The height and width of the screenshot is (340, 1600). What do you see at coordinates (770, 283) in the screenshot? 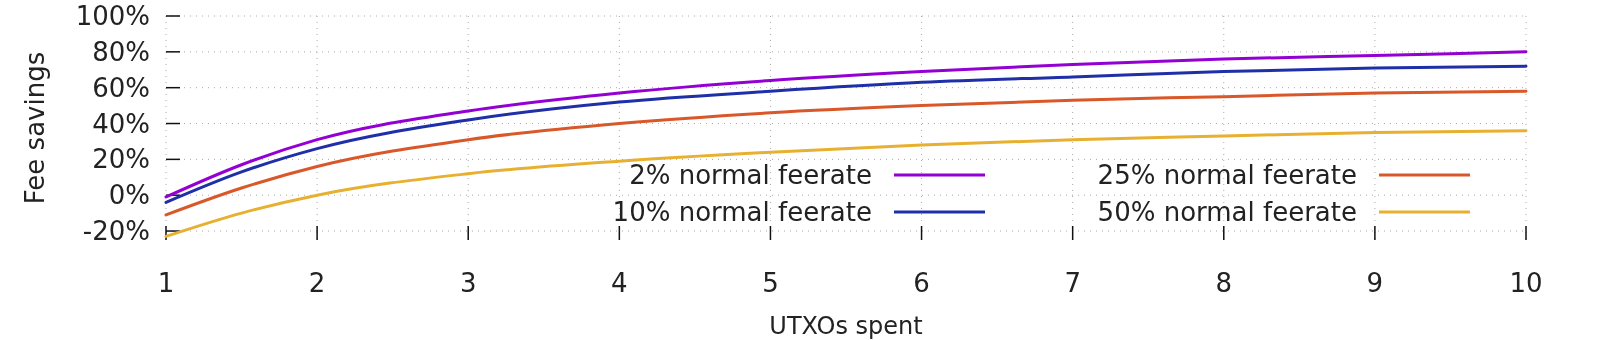
I see `x-tick-label: 5` at bounding box center [770, 283].